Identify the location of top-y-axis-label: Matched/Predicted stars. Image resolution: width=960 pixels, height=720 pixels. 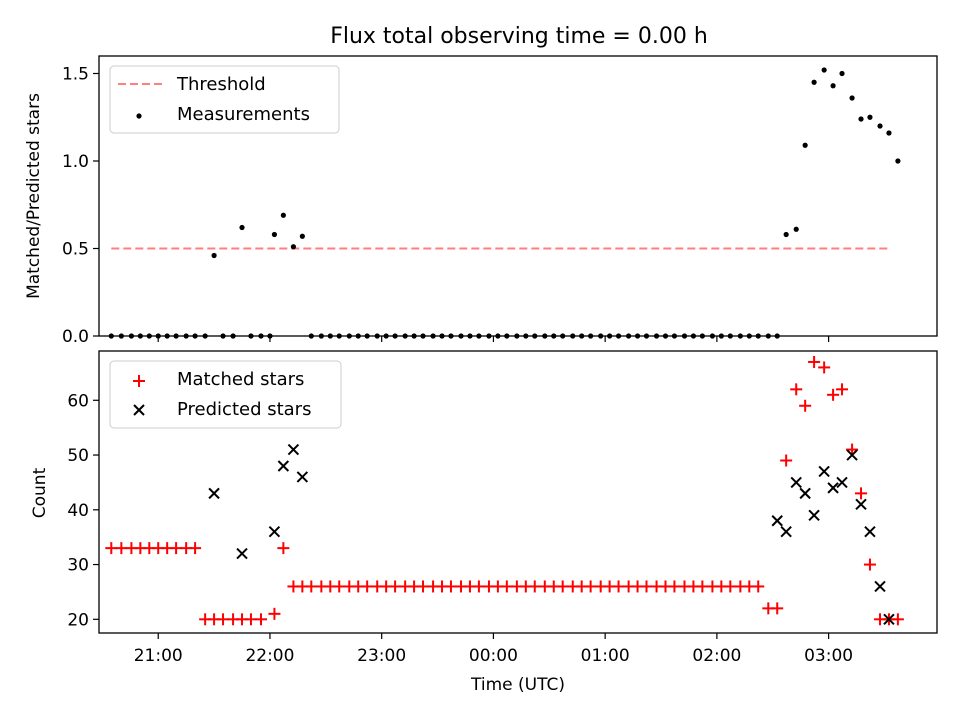
(34, 196).